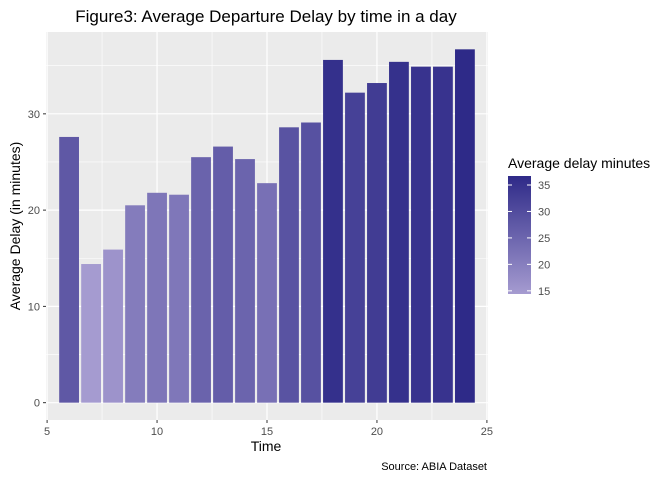 Image resolution: width=672 pixels, height=480 pixels. What do you see at coordinates (34, 115) in the screenshot?
I see `y-tick-label: 30` at bounding box center [34, 115].